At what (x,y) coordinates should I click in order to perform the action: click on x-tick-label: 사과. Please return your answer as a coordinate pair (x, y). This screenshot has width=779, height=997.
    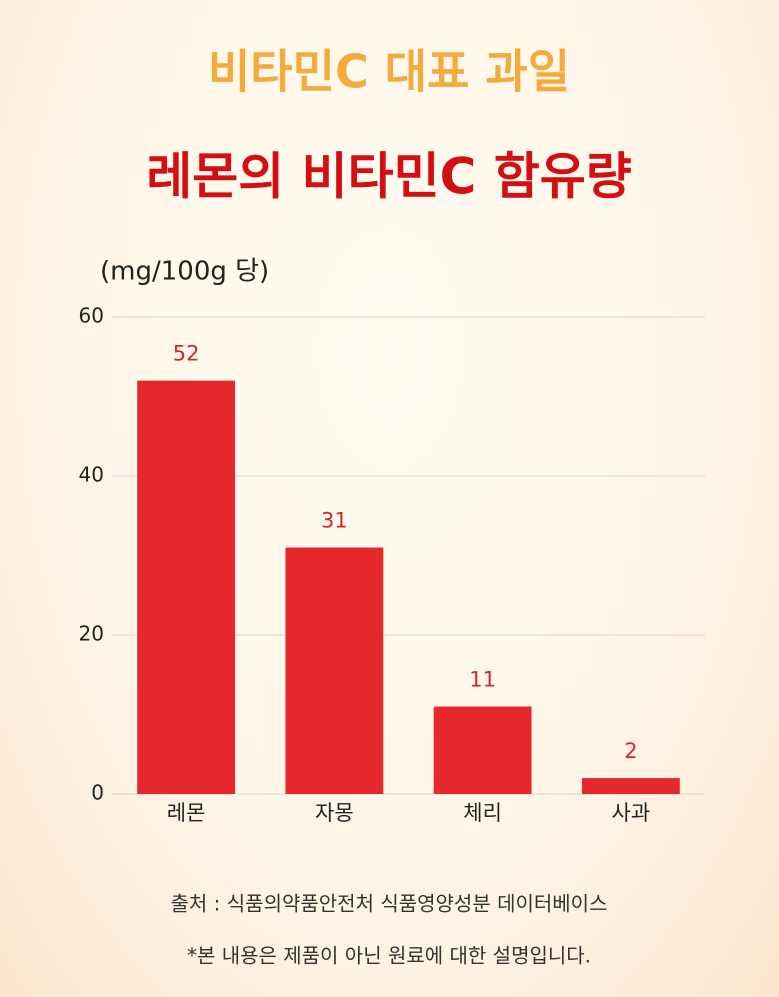
    Looking at the image, I should click on (631, 813).